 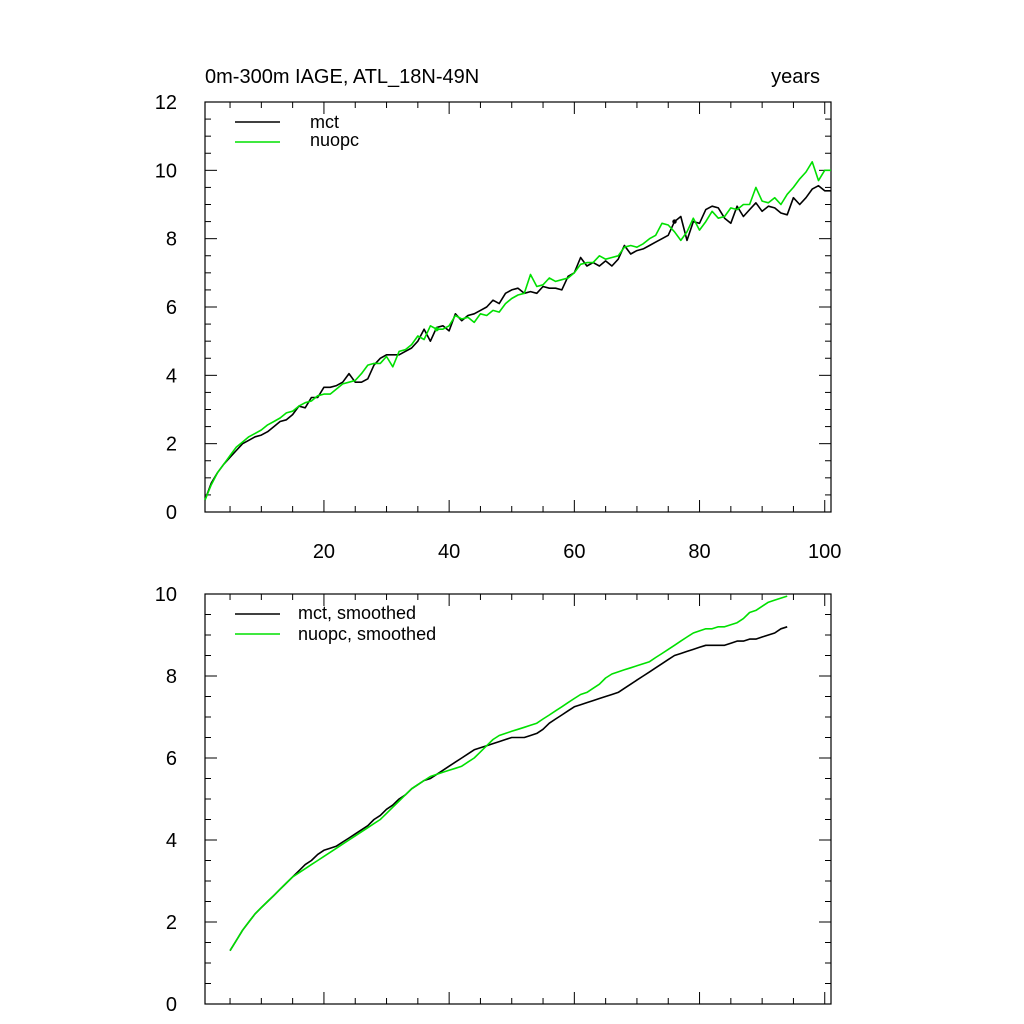 I want to click on top-chart-title: 0m-300m IAGE, ATL_18N-49N, so click(x=342, y=77).